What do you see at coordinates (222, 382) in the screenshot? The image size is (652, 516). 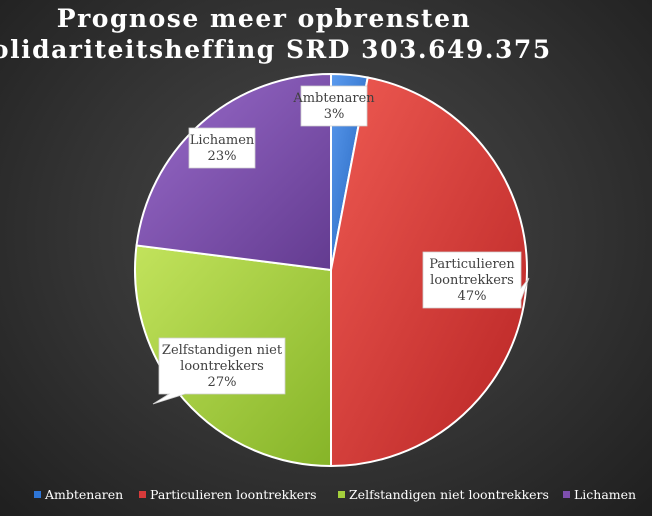 I see `data-label-text: 27%` at bounding box center [222, 382].